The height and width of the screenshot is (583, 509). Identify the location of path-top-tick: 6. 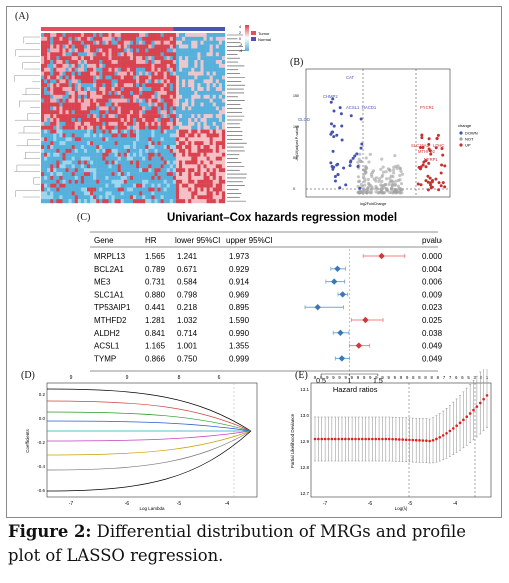
(219, 378).